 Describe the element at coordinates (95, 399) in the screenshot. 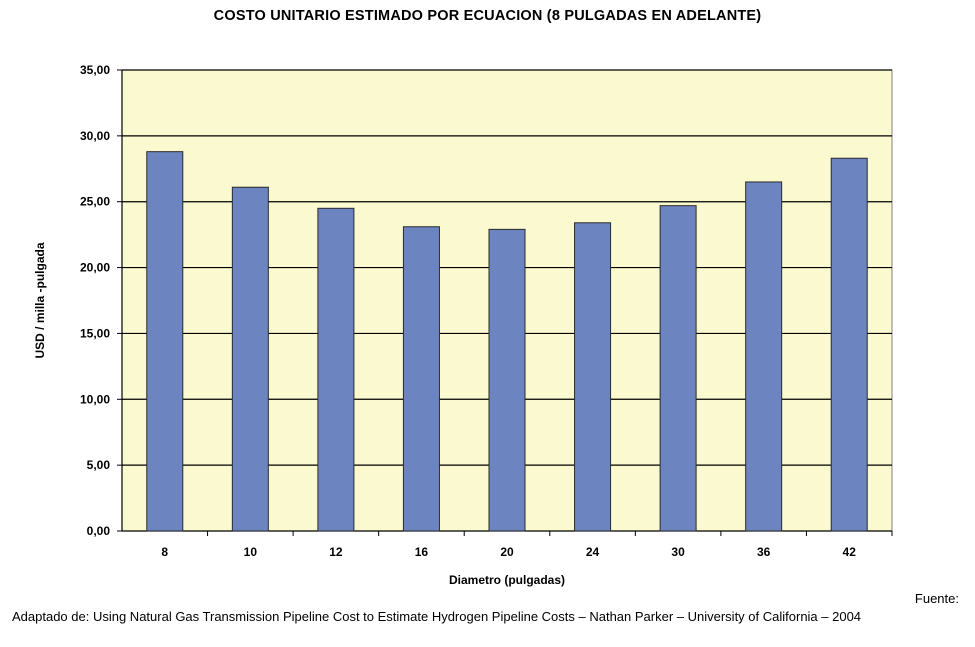

I see `y-tick-label: 10,00` at that location.